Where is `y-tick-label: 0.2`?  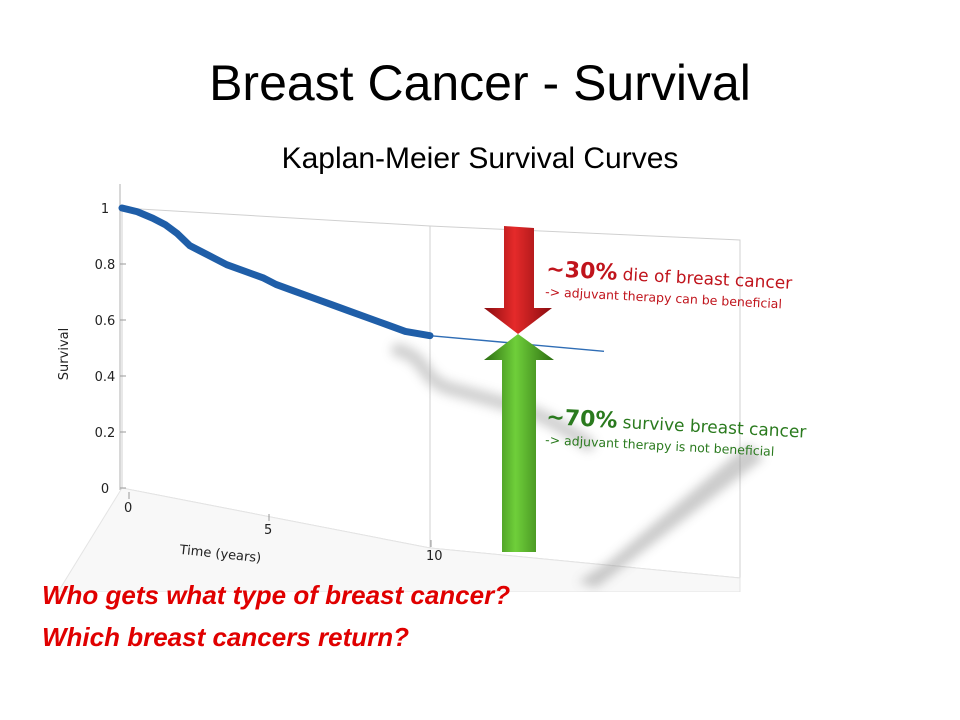
y-tick-label: 0.2 is located at coordinates (105, 433).